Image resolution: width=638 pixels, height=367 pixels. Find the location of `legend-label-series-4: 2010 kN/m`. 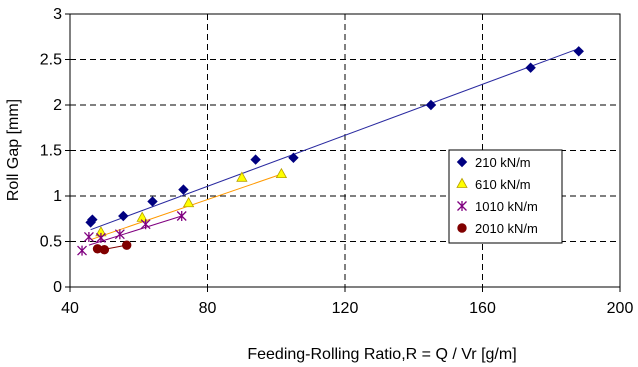

legend-label-series-4: 2010 kN/m is located at coordinates (506, 228).